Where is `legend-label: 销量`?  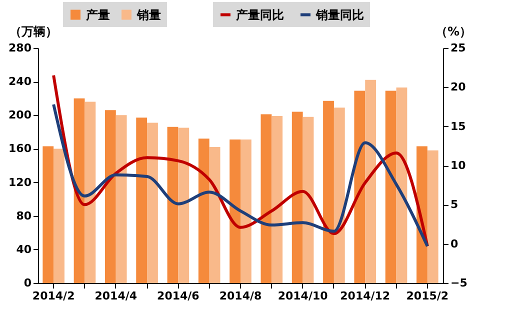
legend-label: 销量 is located at coordinates (148, 15).